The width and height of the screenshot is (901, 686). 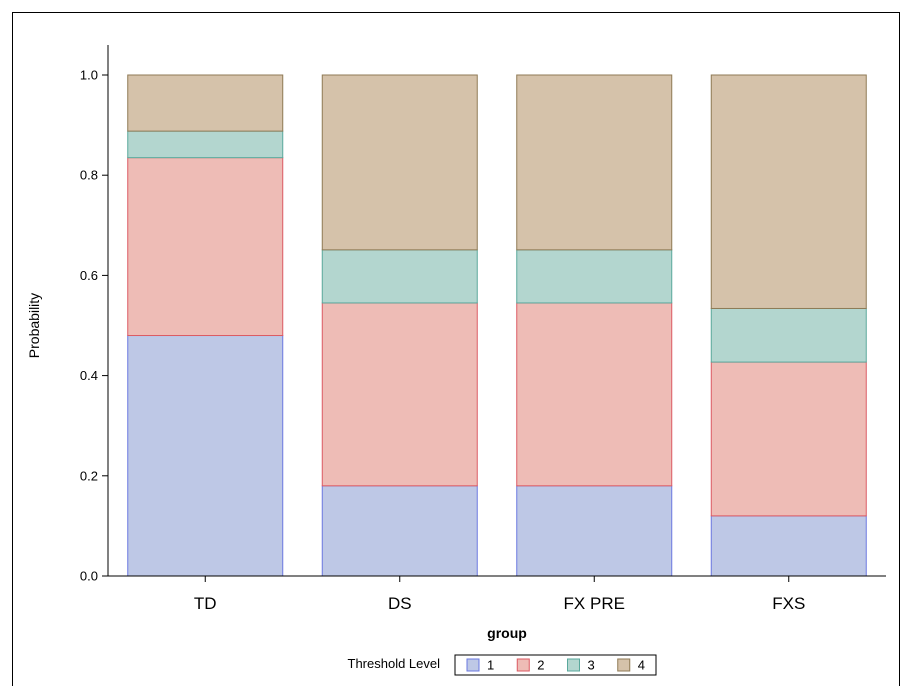 I want to click on y-tick-label: 0.2, so click(x=89, y=475).